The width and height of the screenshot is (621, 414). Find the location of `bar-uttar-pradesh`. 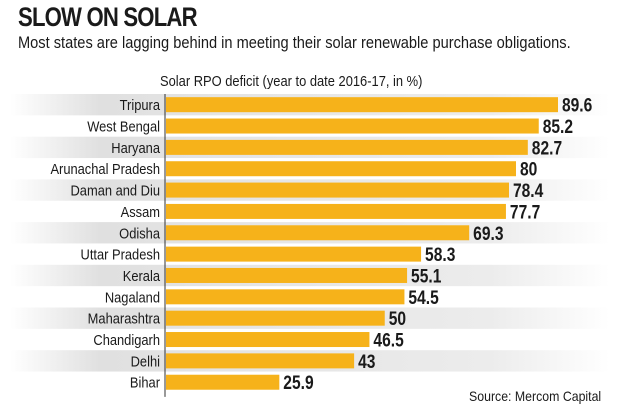

bar-uttar-pradesh is located at coordinates (294, 254).